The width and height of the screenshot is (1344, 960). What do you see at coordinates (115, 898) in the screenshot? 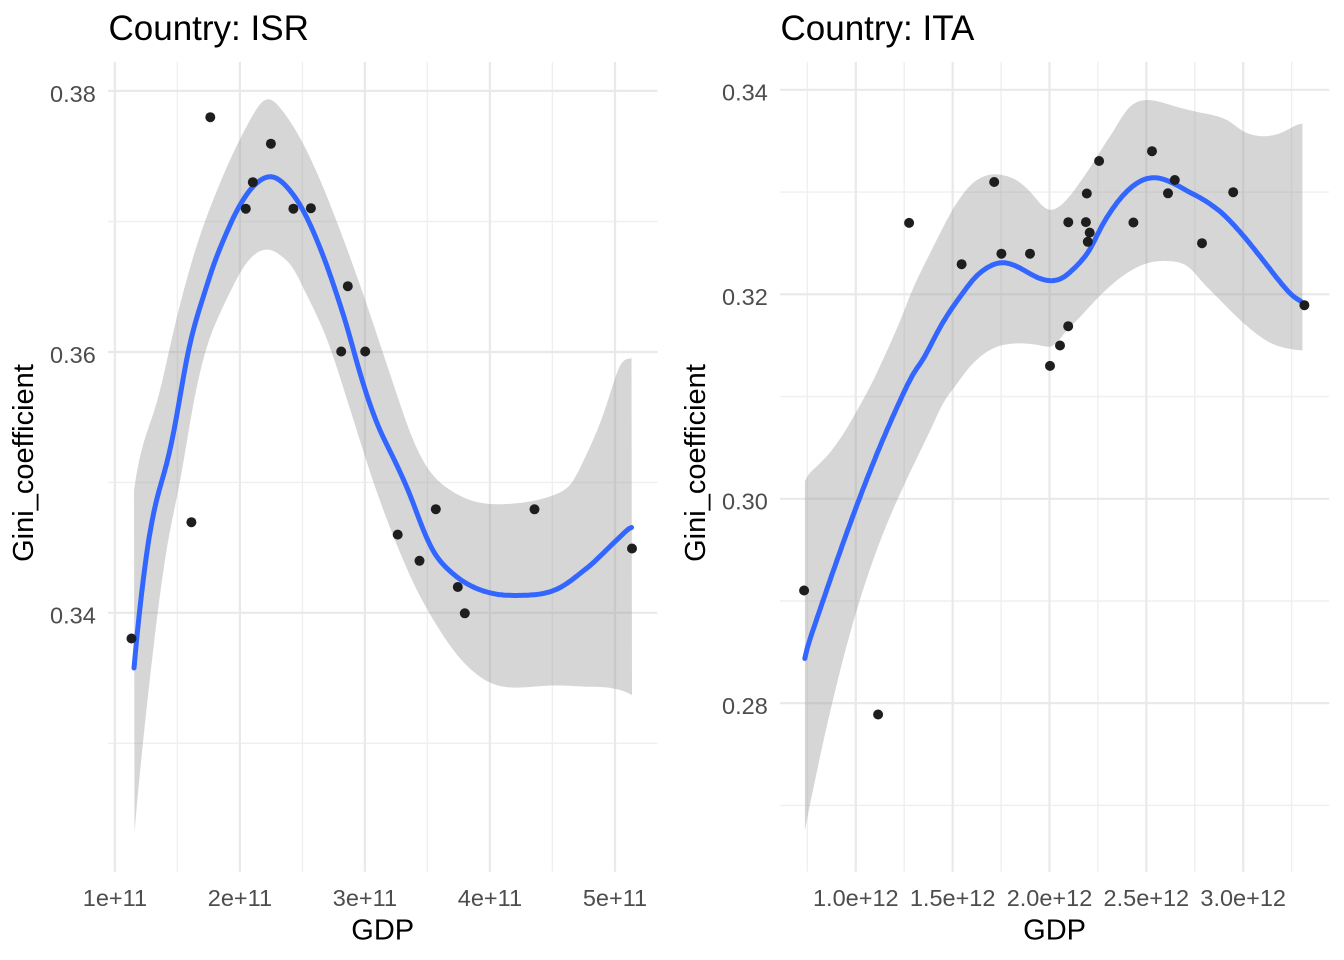
I see `svg-text: 1e+11` at bounding box center [115, 898].